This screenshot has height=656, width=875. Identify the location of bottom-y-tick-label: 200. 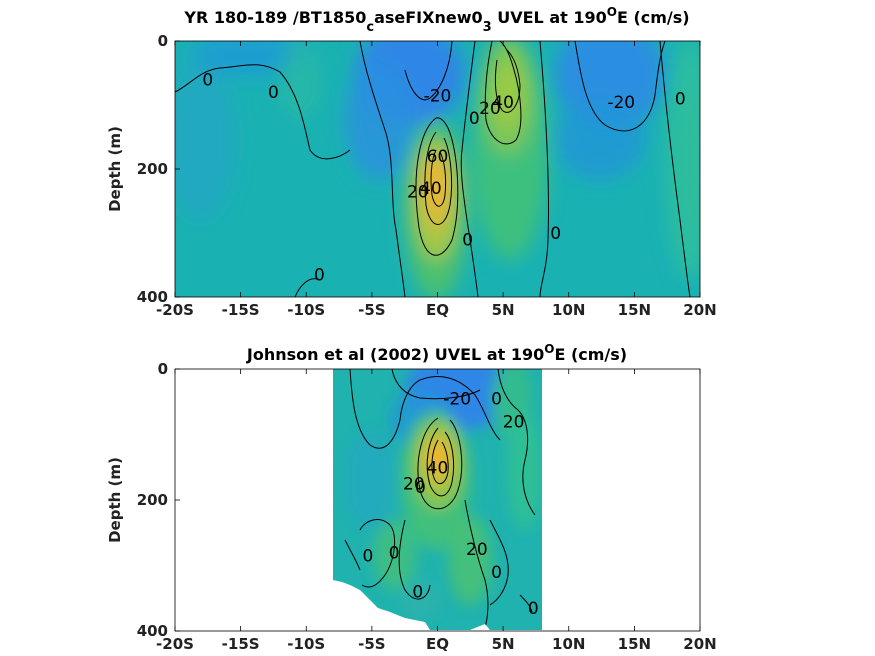
(152, 500).